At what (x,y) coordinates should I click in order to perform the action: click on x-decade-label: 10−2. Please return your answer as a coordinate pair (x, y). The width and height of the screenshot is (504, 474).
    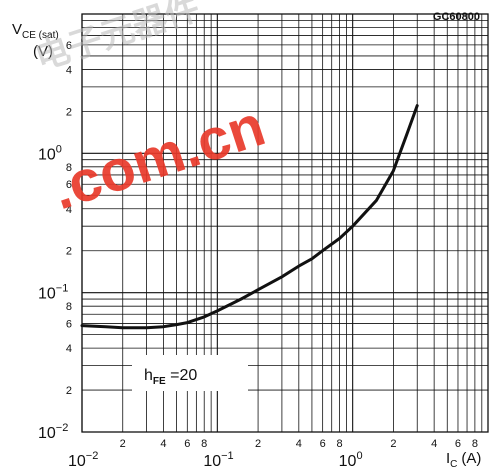
    Looking at the image, I should click on (83, 460).